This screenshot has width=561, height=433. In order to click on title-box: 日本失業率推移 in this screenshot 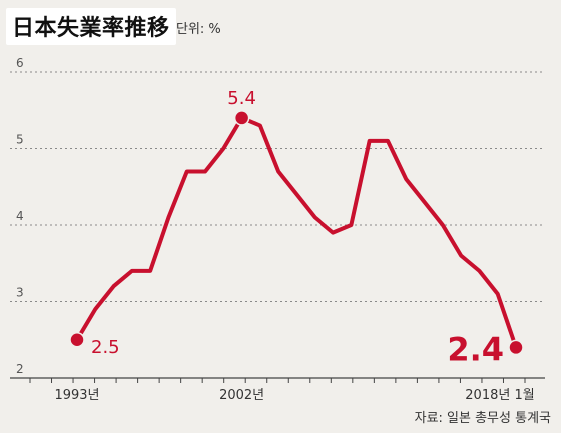, I will do `click(91, 26)`.